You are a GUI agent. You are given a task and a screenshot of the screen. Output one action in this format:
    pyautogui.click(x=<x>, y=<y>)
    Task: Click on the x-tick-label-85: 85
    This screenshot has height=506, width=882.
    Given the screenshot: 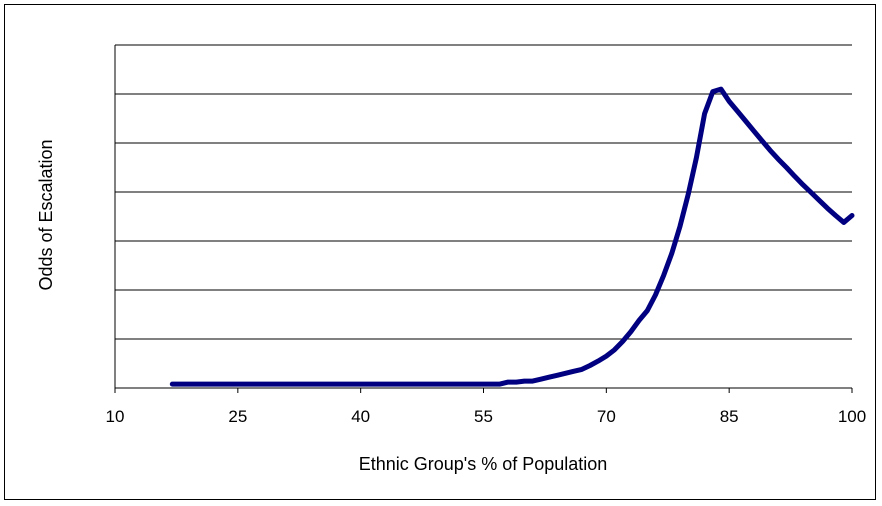 What is the action you would take?
    pyautogui.click(x=729, y=416)
    